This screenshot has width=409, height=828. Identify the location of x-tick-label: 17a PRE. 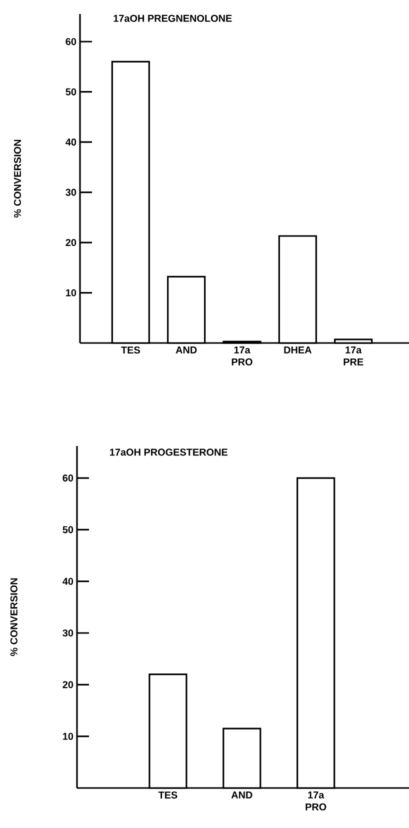
(354, 356).